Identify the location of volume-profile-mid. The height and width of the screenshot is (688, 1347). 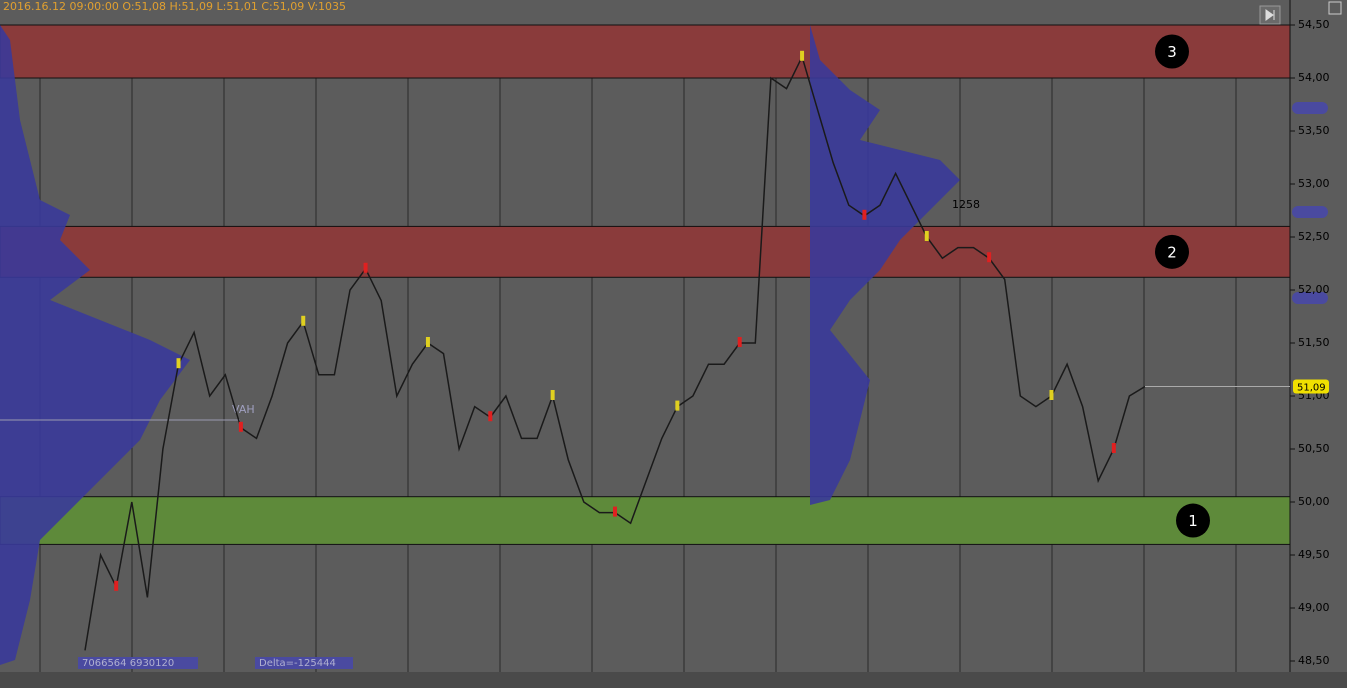
(885, 265).